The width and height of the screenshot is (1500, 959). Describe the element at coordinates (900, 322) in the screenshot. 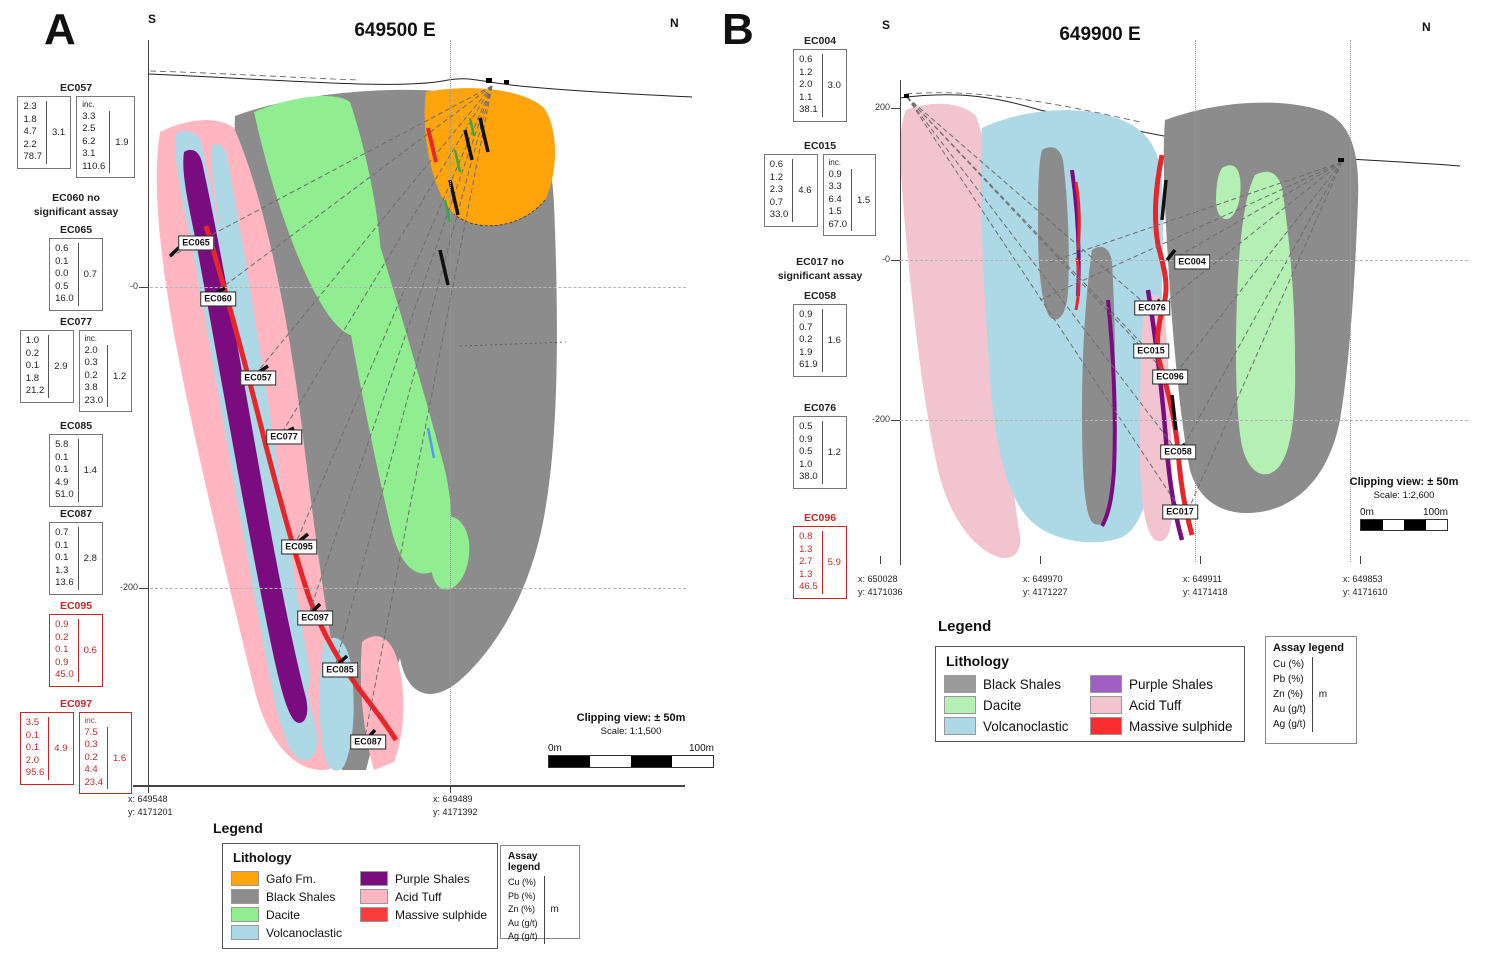

I see `elevation-axis` at that location.